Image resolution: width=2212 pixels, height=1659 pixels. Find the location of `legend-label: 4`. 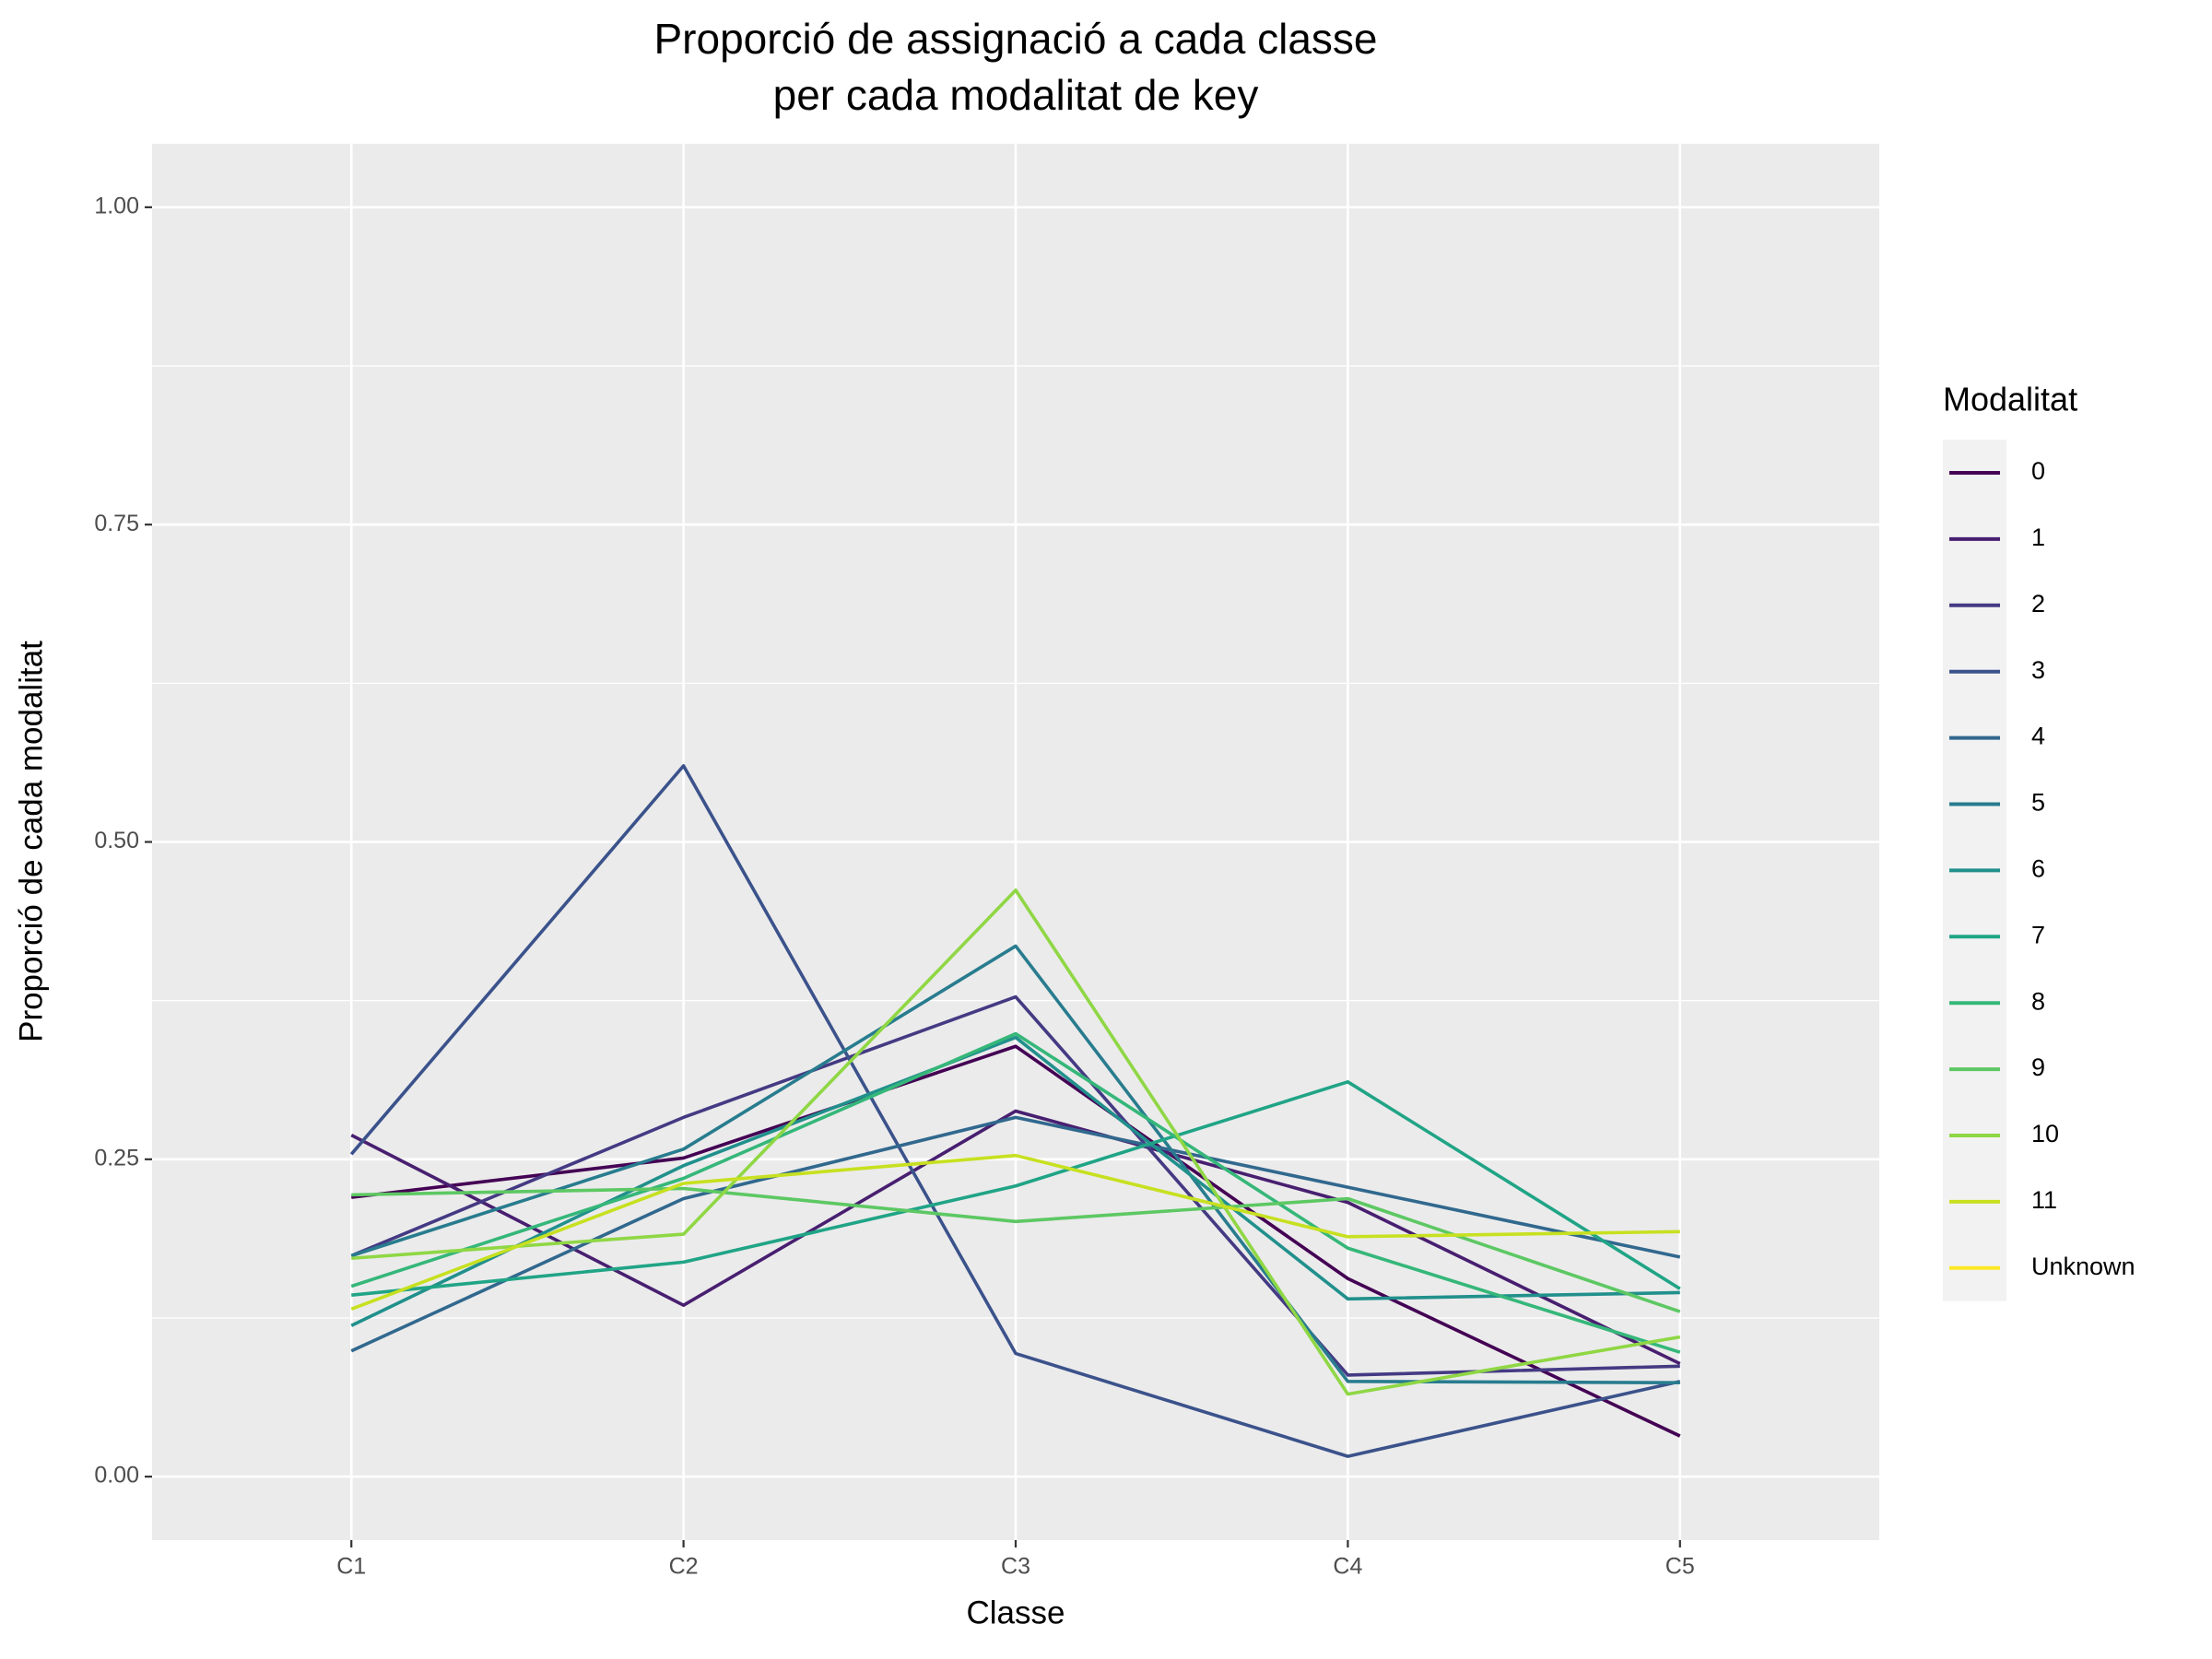

legend-label: 4 is located at coordinates (2038, 736).